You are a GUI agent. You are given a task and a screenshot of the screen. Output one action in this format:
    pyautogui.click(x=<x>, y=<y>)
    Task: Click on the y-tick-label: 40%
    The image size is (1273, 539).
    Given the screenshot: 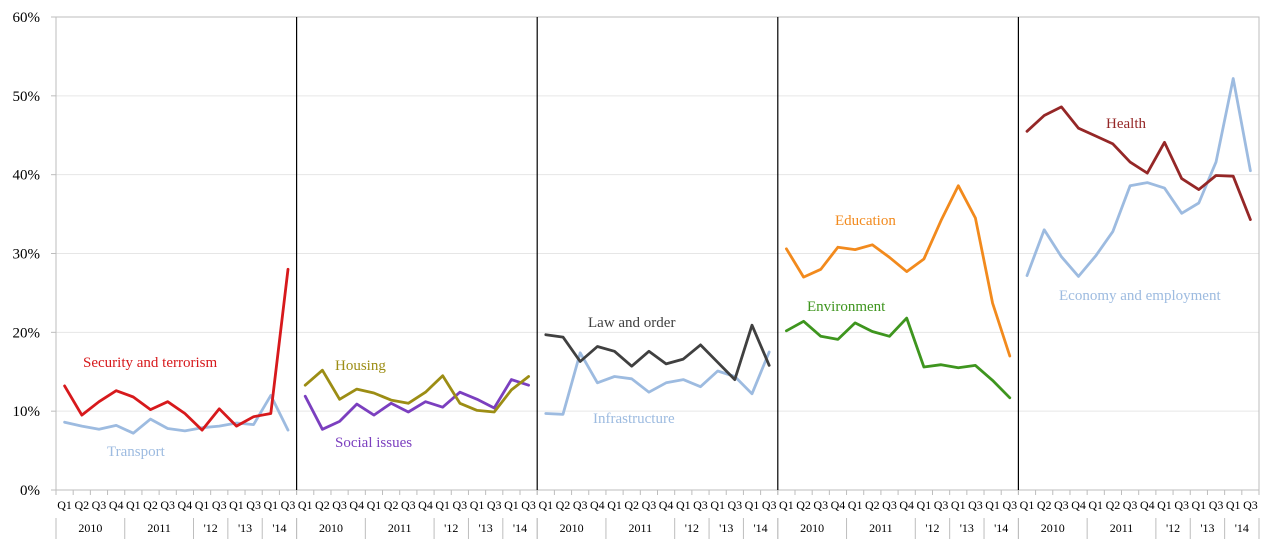 What is the action you would take?
    pyautogui.click(x=27, y=176)
    